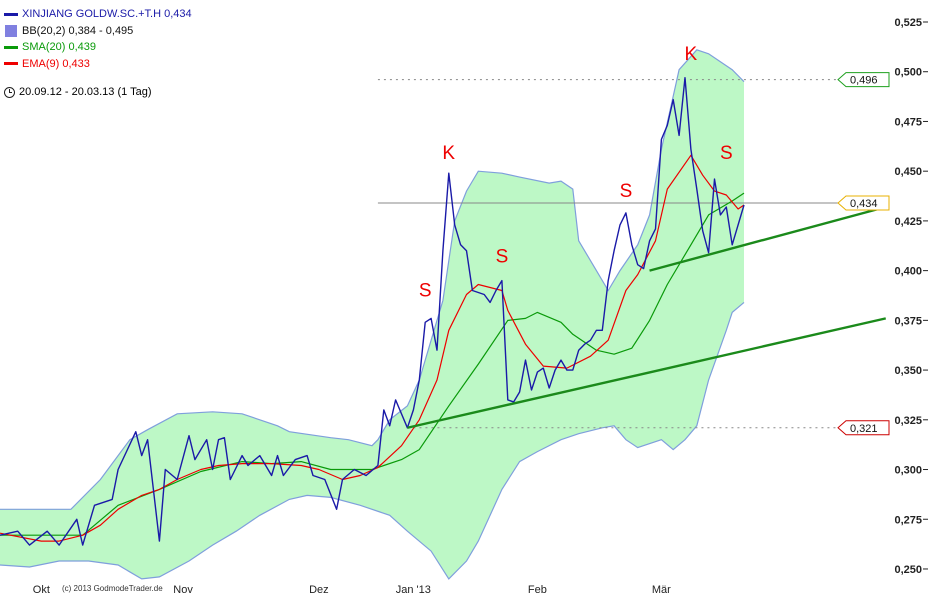 This screenshot has width=930, height=594. Describe the element at coordinates (98, 47) in the screenshot. I see `legend-item-sma: SMA(20) 0,439` at that location.